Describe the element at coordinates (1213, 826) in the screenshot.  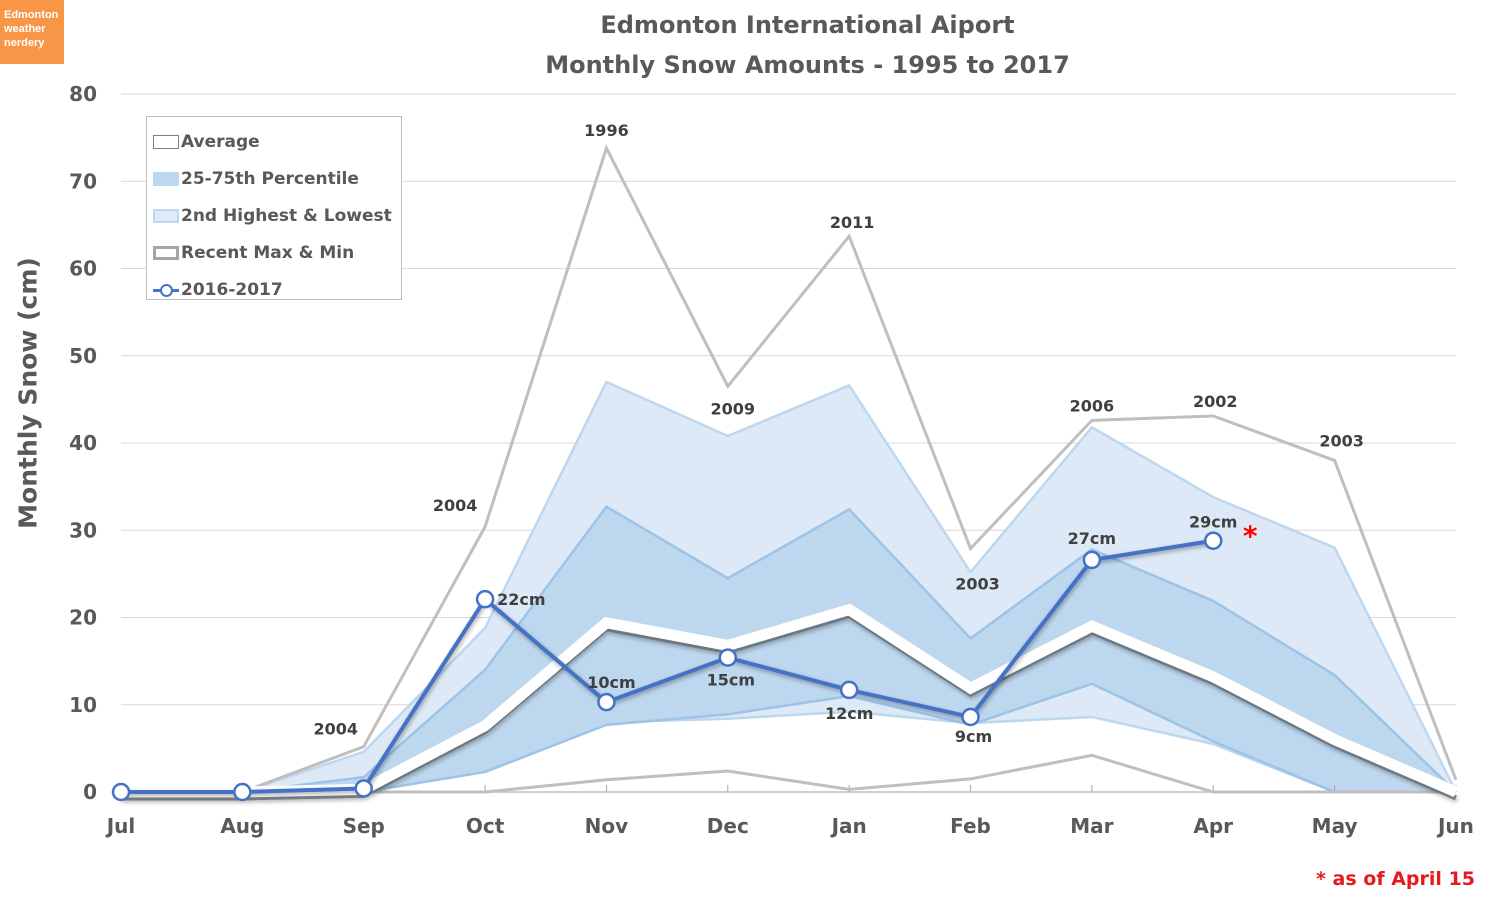
I see `x-tick-label: Apr` at that location.